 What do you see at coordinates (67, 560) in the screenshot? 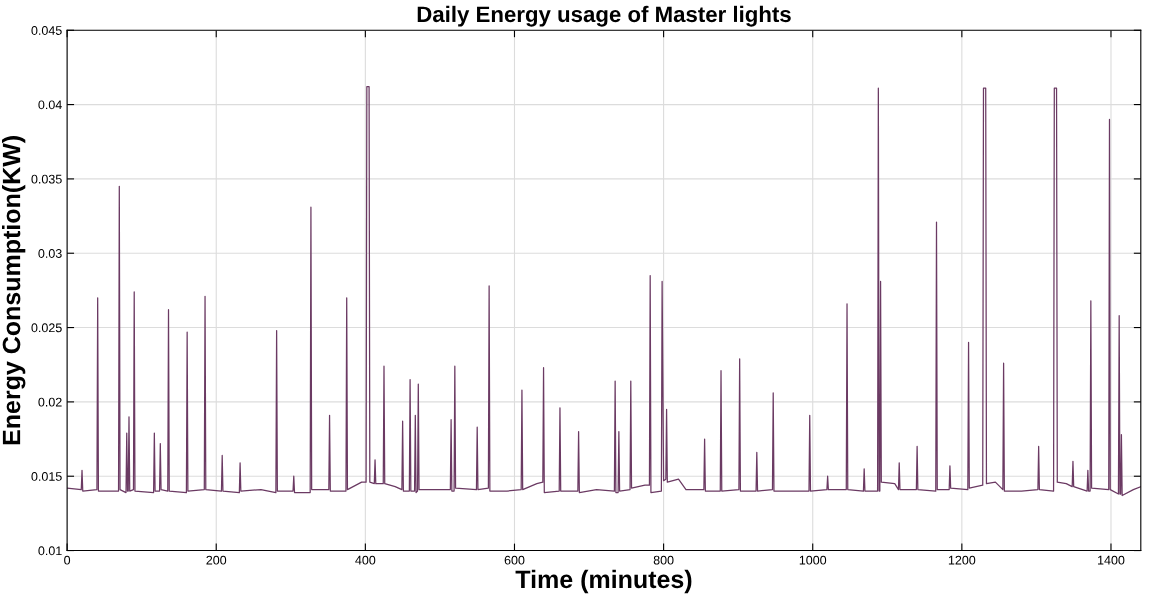
I see `x-tick-label: 0` at bounding box center [67, 560].